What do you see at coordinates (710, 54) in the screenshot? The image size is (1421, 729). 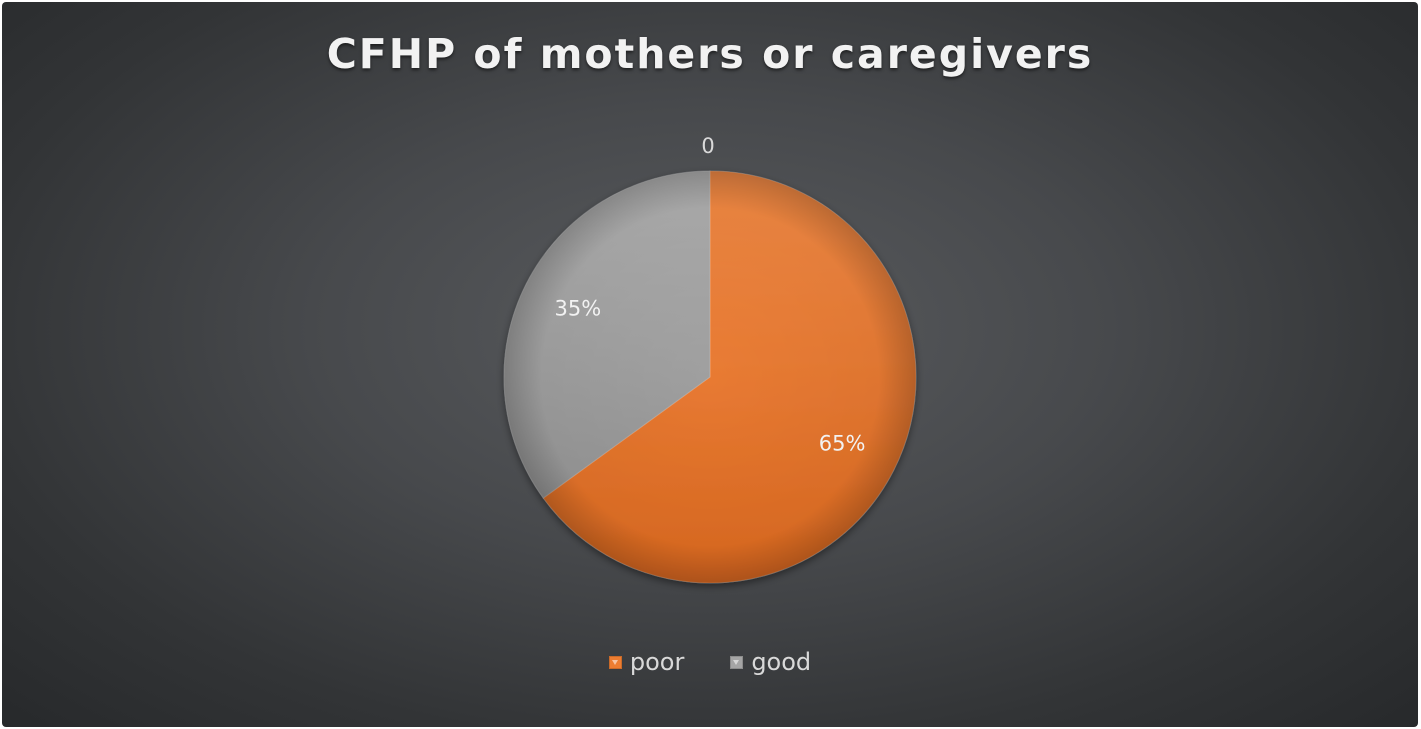 I see `chart-title: CFHP of mothers or caregivers` at bounding box center [710, 54].